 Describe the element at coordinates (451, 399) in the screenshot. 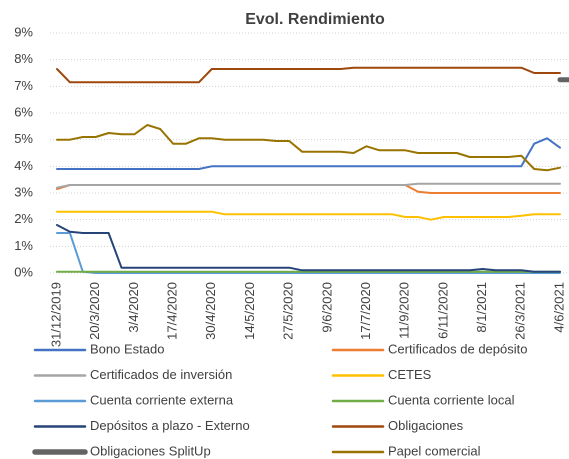

I see `legend-label: Cuenta corriente local` at that location.